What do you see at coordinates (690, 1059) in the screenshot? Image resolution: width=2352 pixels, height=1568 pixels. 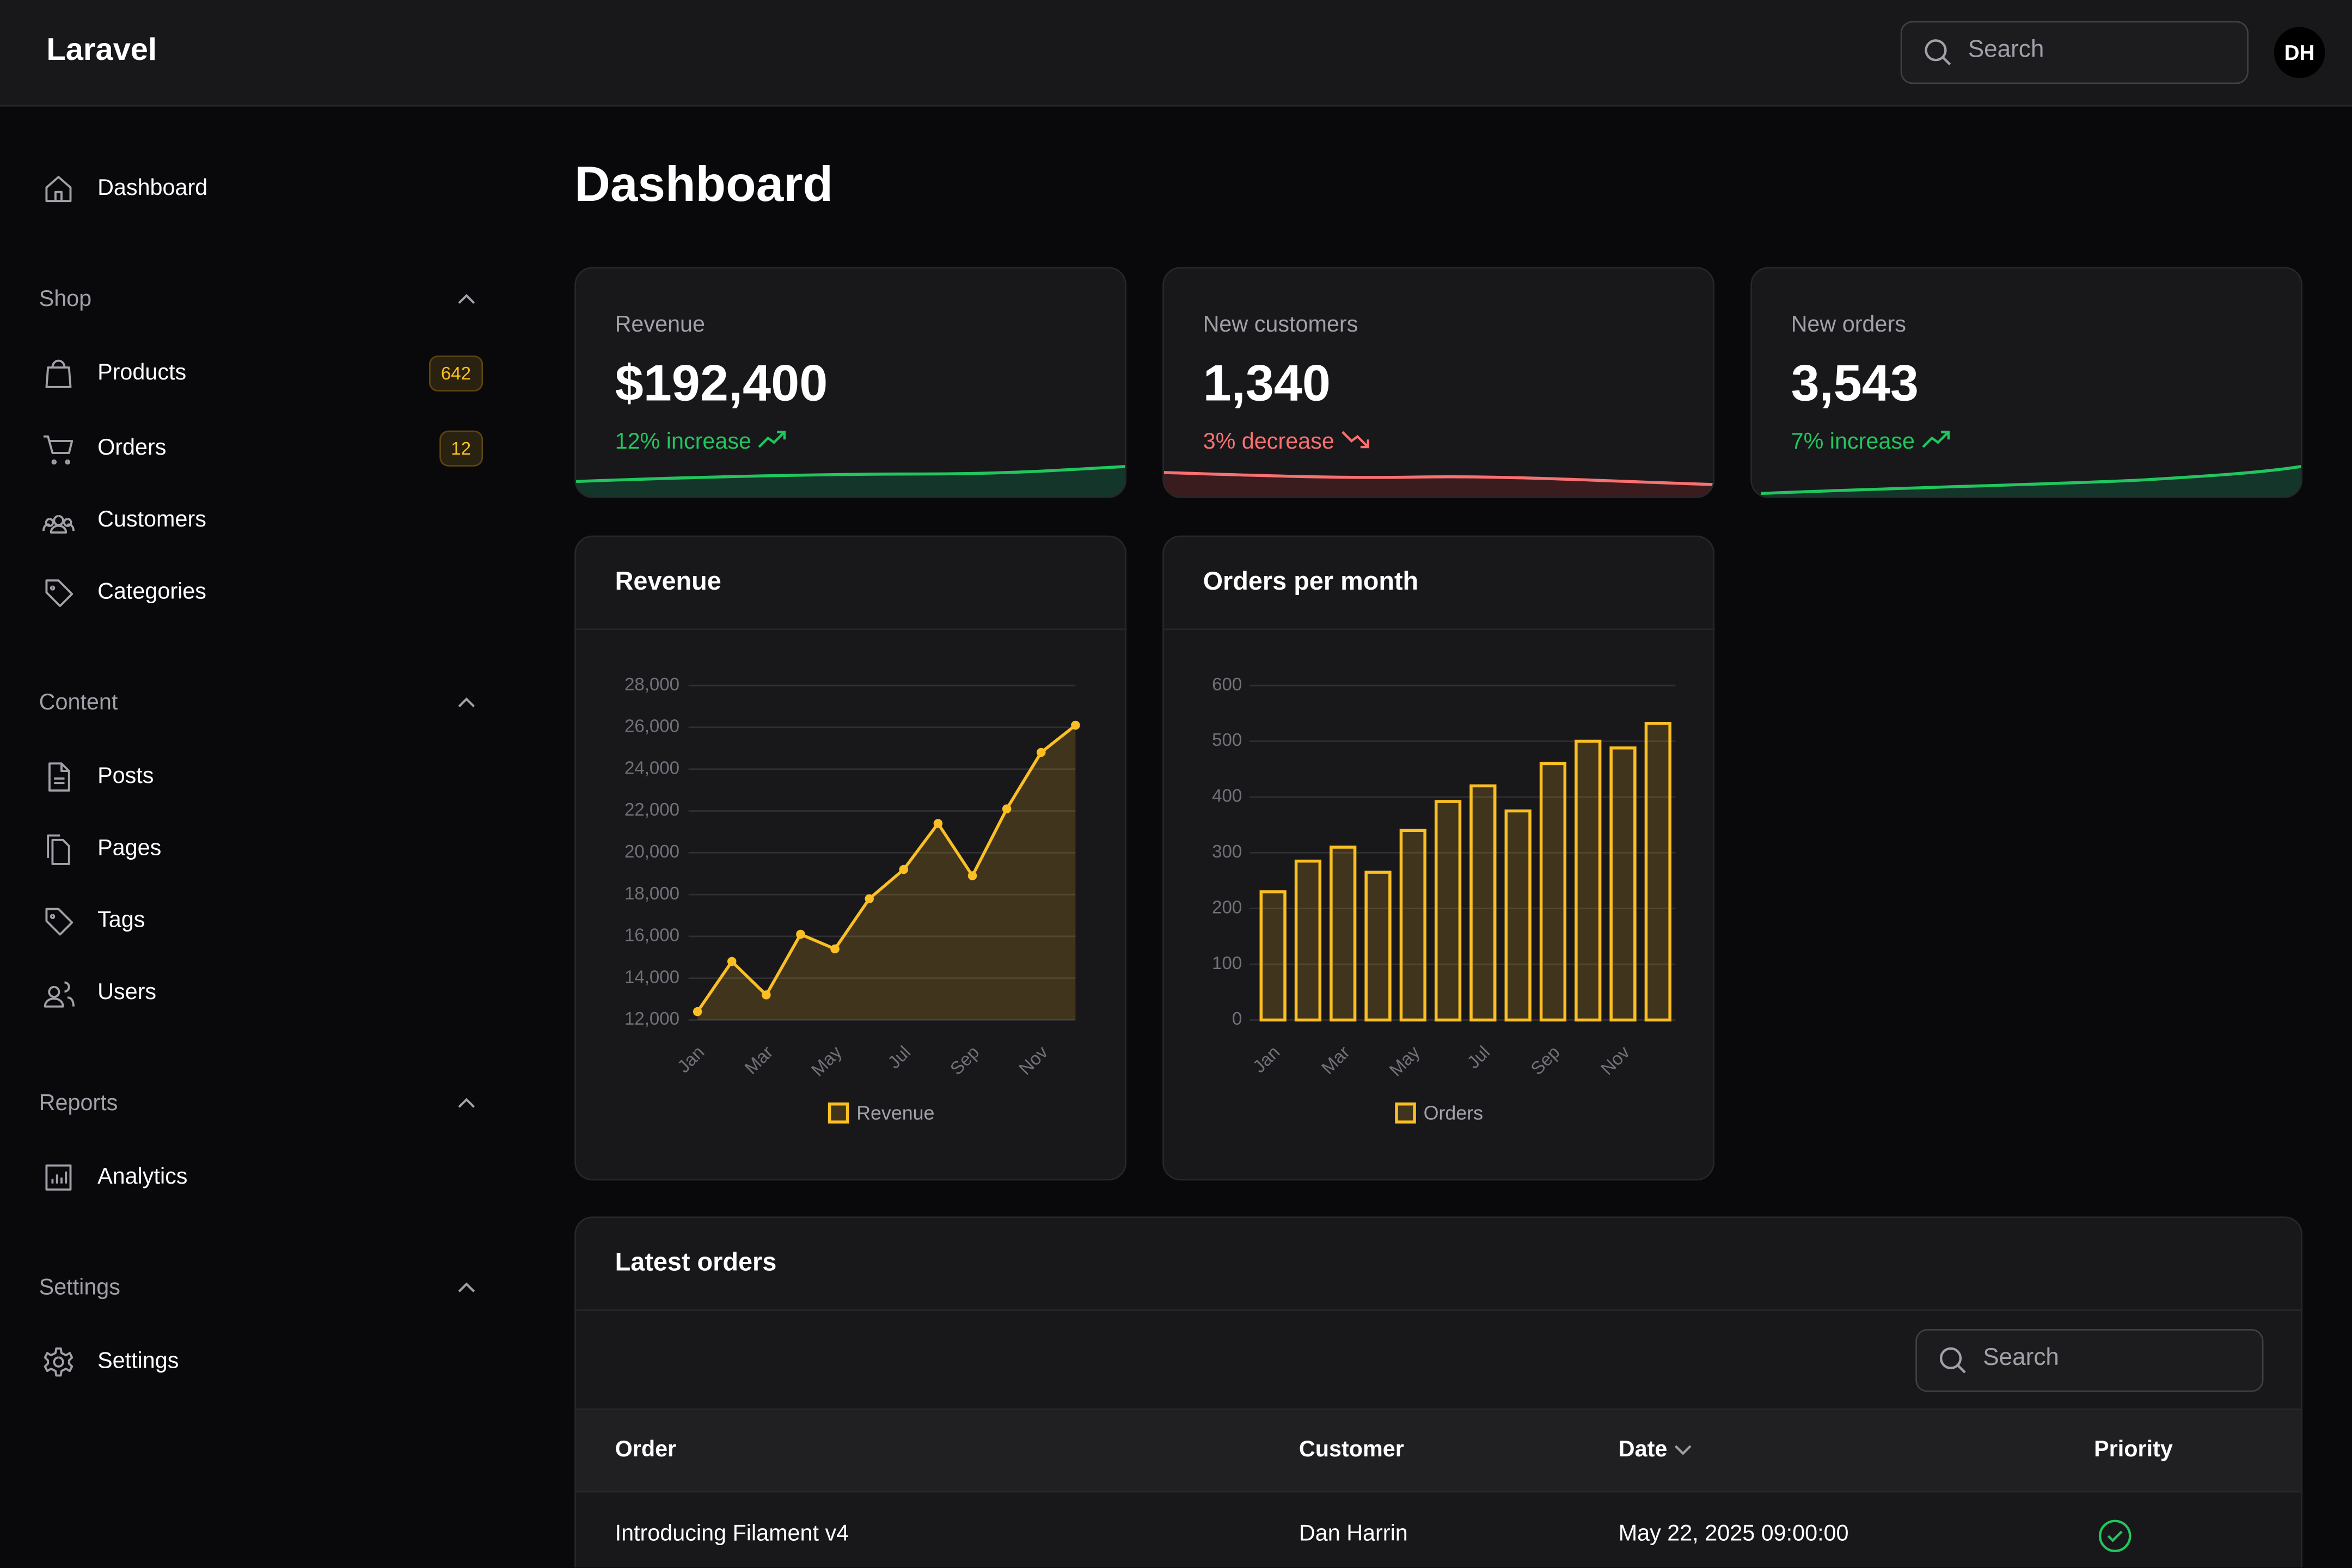 I see `x-tick-label: Jan` at bounding box center [690, 1059].